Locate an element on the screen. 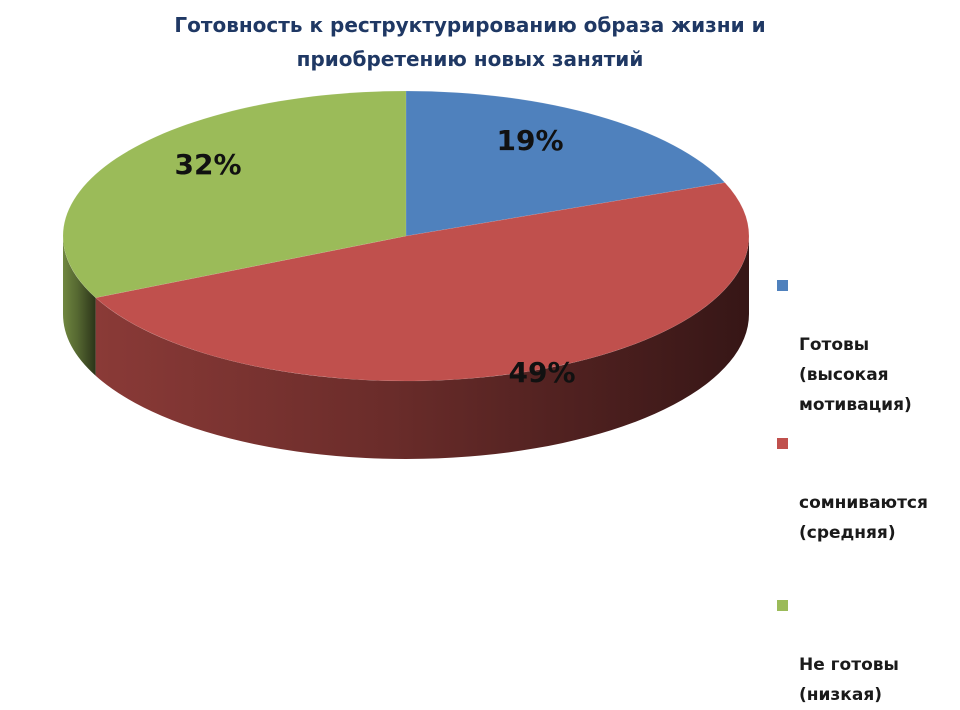  data-label-high: 19% is located at coordinates (529, 140).